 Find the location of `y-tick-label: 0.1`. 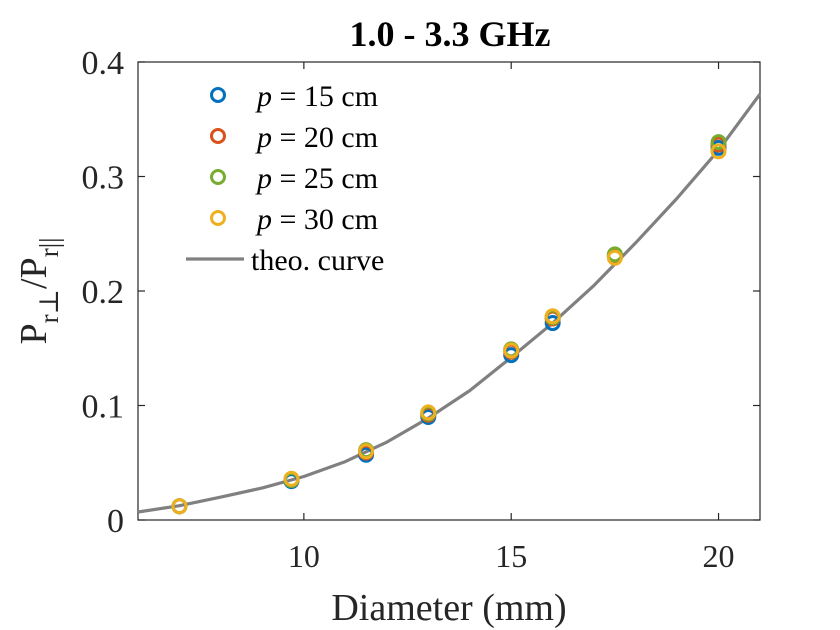

y-tick-label: 0.1 is located at coordinates (103, 407).